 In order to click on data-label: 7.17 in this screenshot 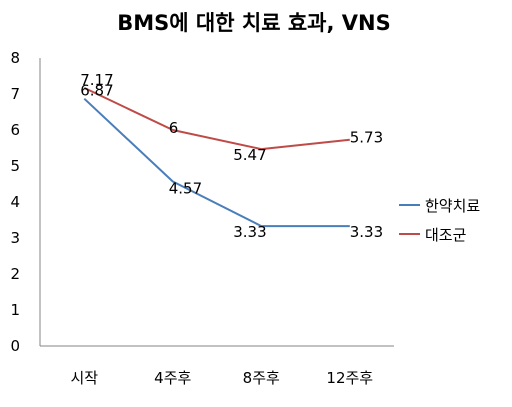, I will do `click(96, 80)`.